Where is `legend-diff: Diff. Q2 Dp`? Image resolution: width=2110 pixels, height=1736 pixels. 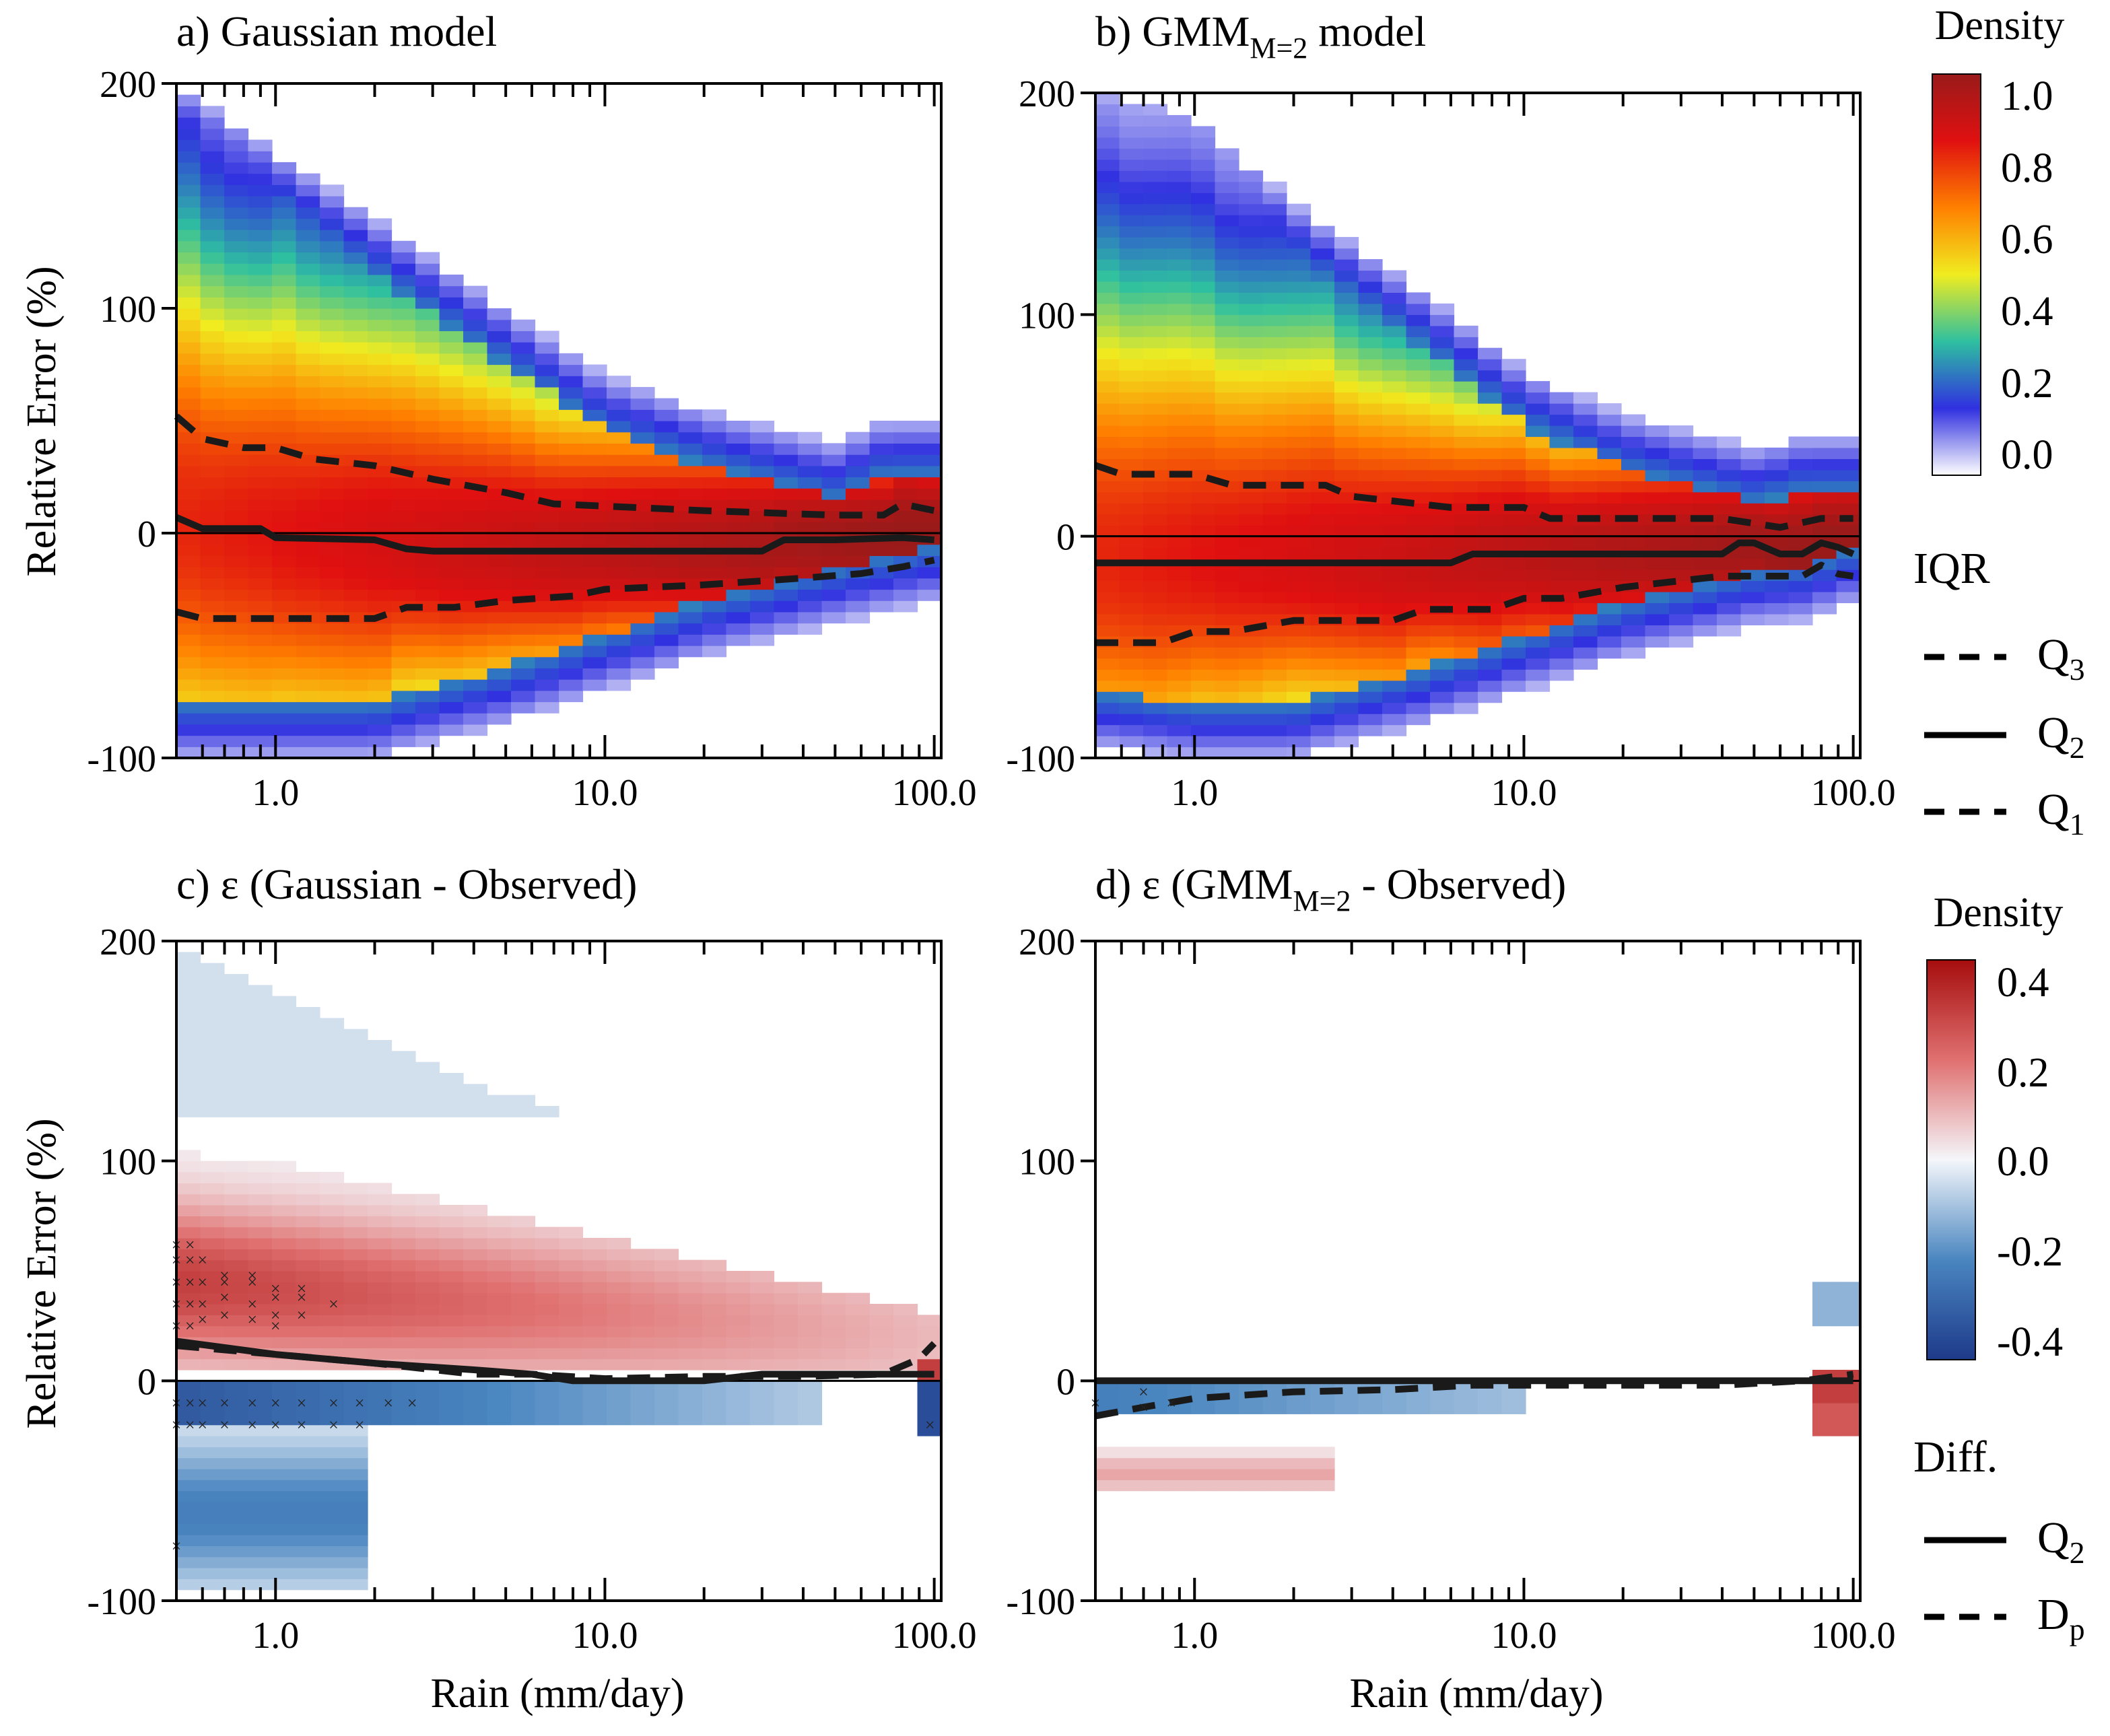 legend-diff: Diff. Q2 Dp is located at coordinates (1999, 1539).